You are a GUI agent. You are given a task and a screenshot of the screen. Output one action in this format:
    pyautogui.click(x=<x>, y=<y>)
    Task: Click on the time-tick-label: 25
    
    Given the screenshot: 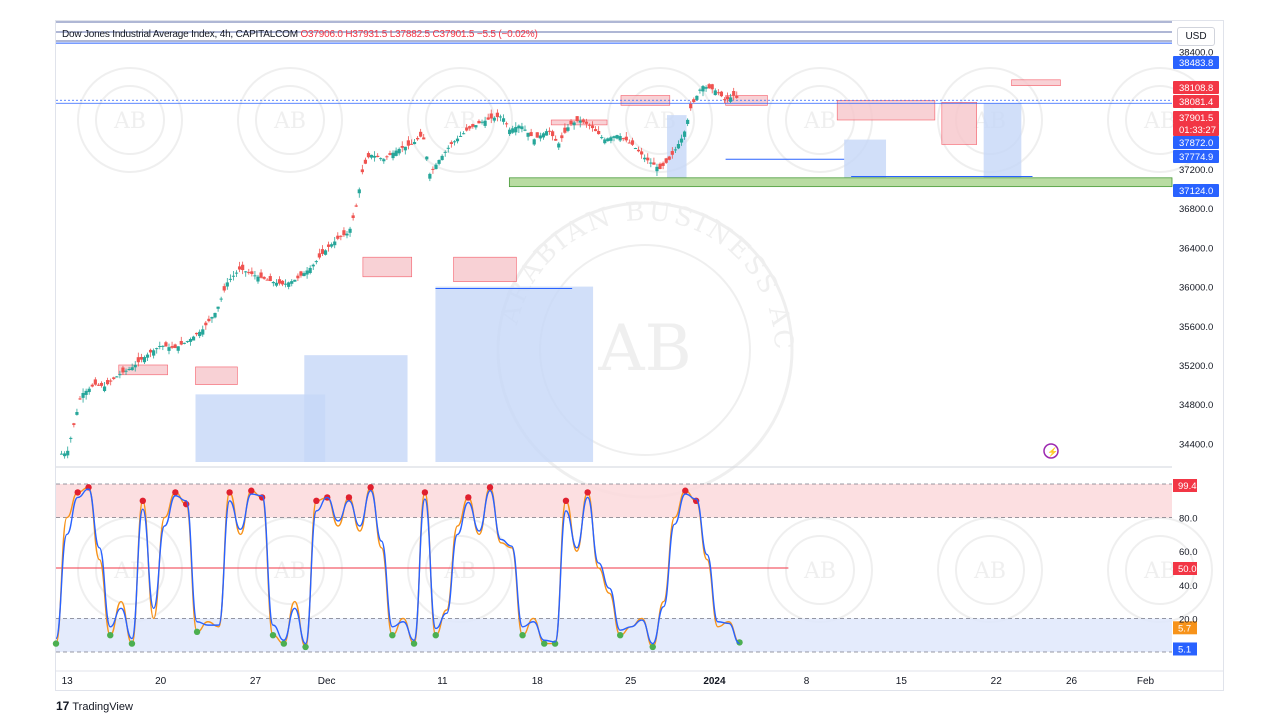 What is the action you would take?
    pyautogui.click(x=631, y=681)
    